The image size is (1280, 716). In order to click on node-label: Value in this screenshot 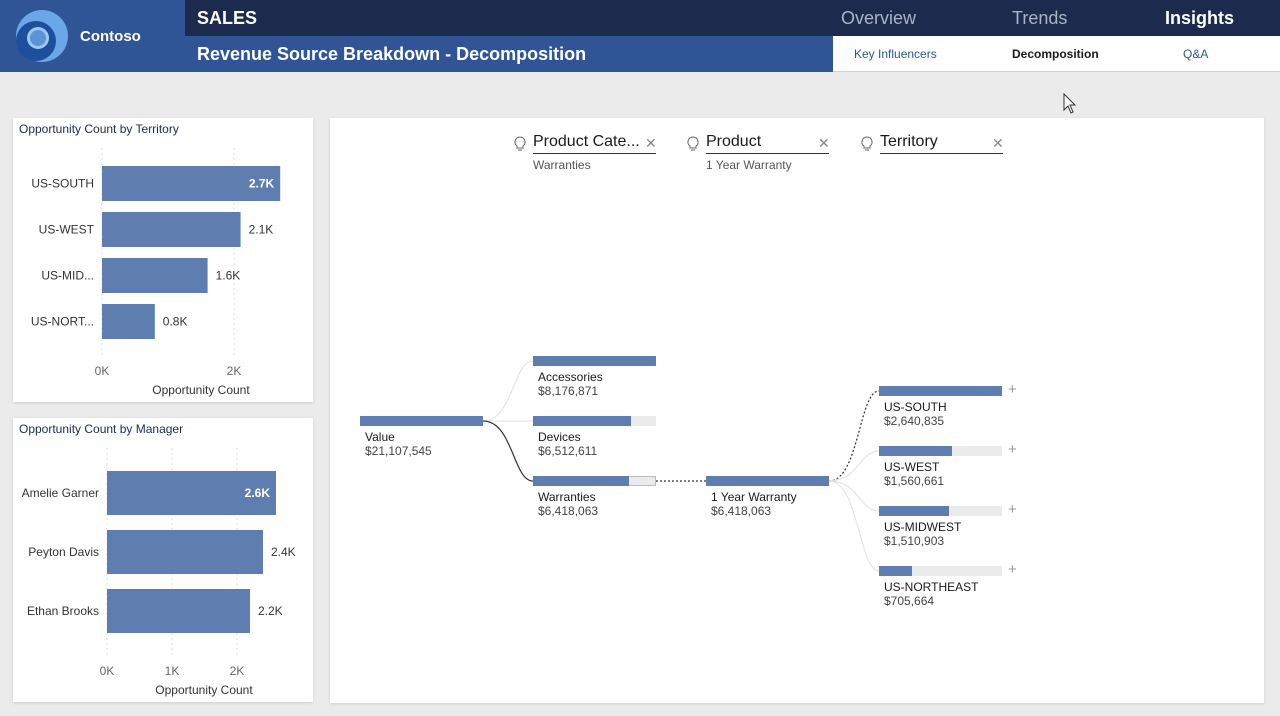, I will do `click(380, 437)`.